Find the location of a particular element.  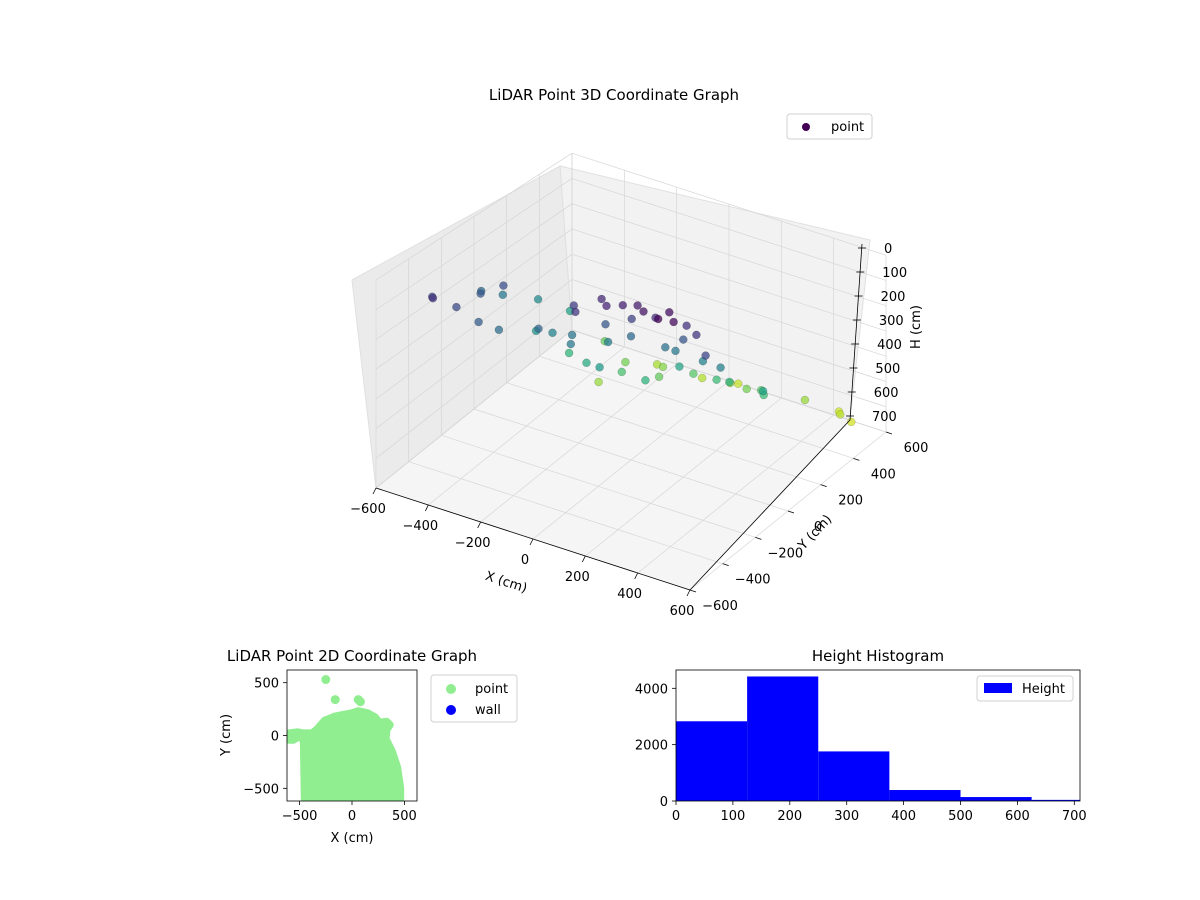

y-tick-label-3d: 200 is located at coordinates (850, 501).